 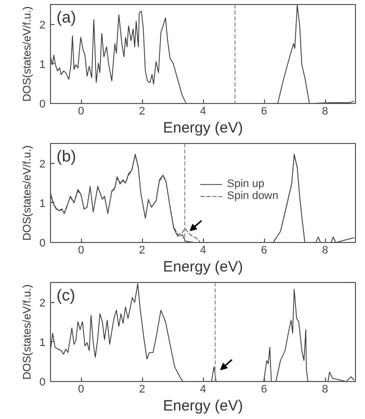 I want to click on annotation: (b), so click(x=66, y=157).